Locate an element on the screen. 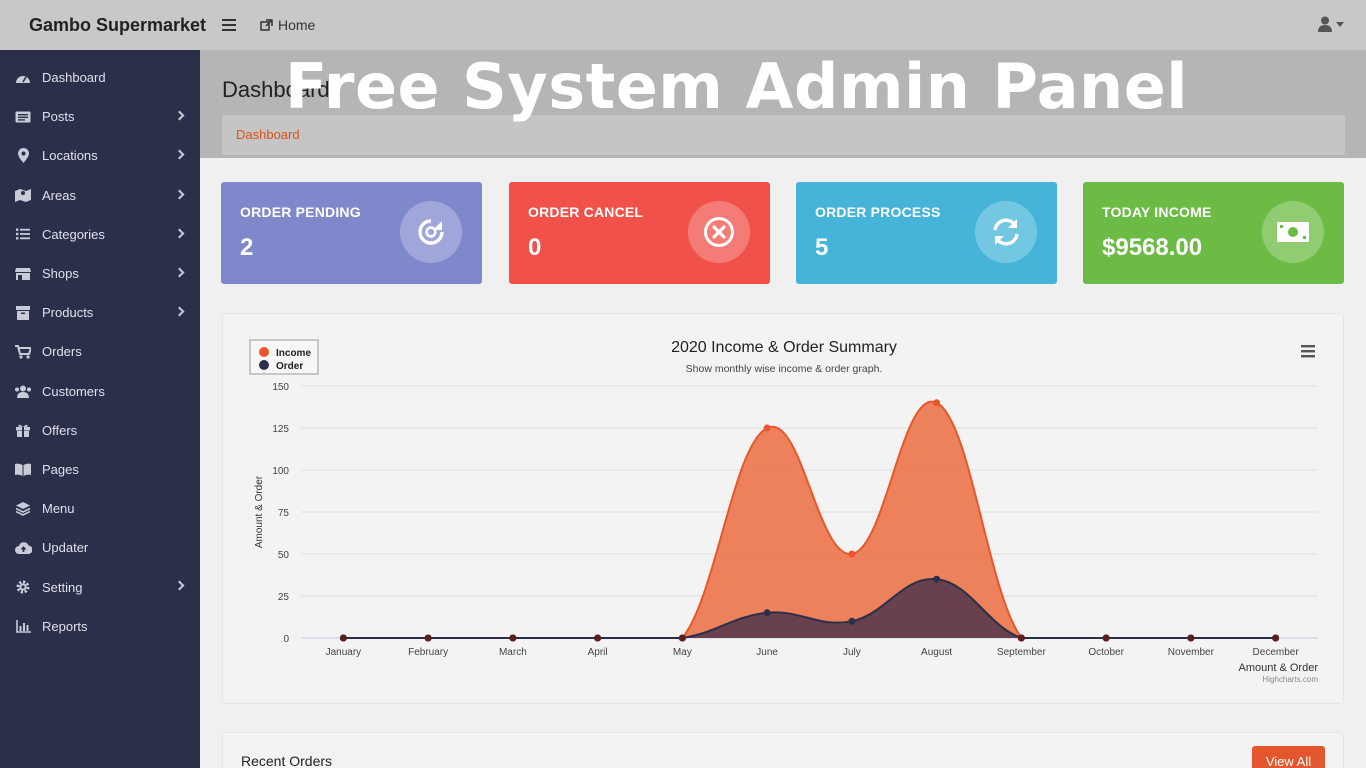 This screenshot has height=768, width=1366. sidebar-item-categories: Categories is located at coordinates (100, 234).